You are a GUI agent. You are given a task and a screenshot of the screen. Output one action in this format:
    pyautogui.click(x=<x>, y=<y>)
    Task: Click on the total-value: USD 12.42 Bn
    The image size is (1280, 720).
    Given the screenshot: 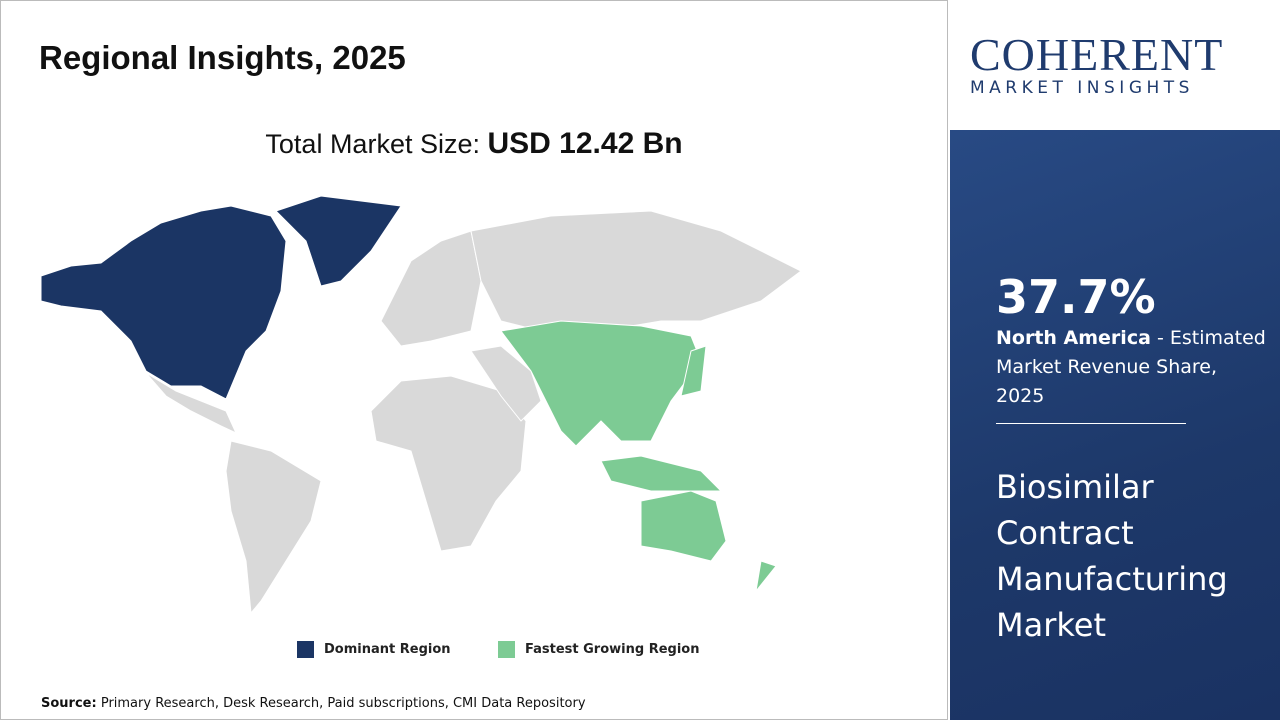 What is the action you would take?
    pyautogui.click(x=585, y=143)
    